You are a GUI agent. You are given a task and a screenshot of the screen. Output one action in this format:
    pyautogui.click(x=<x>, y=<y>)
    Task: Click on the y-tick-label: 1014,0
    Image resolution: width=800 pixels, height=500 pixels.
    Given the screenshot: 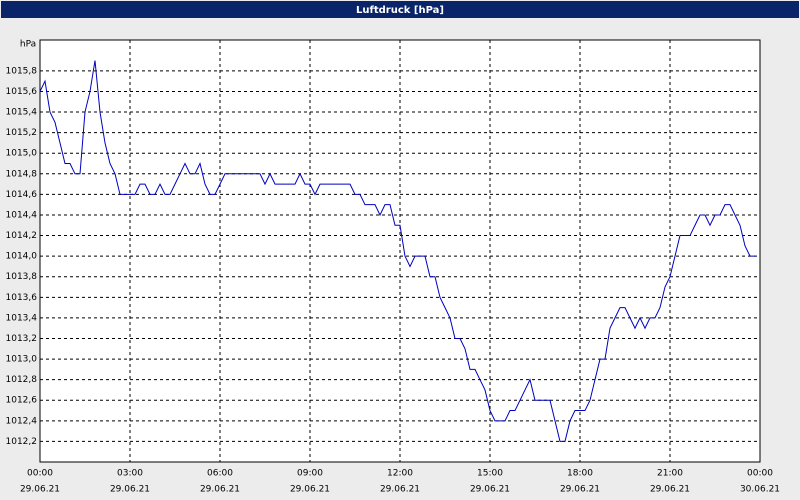 What is the action you would take?
    pyautogui.click(x=22, y=257)
    